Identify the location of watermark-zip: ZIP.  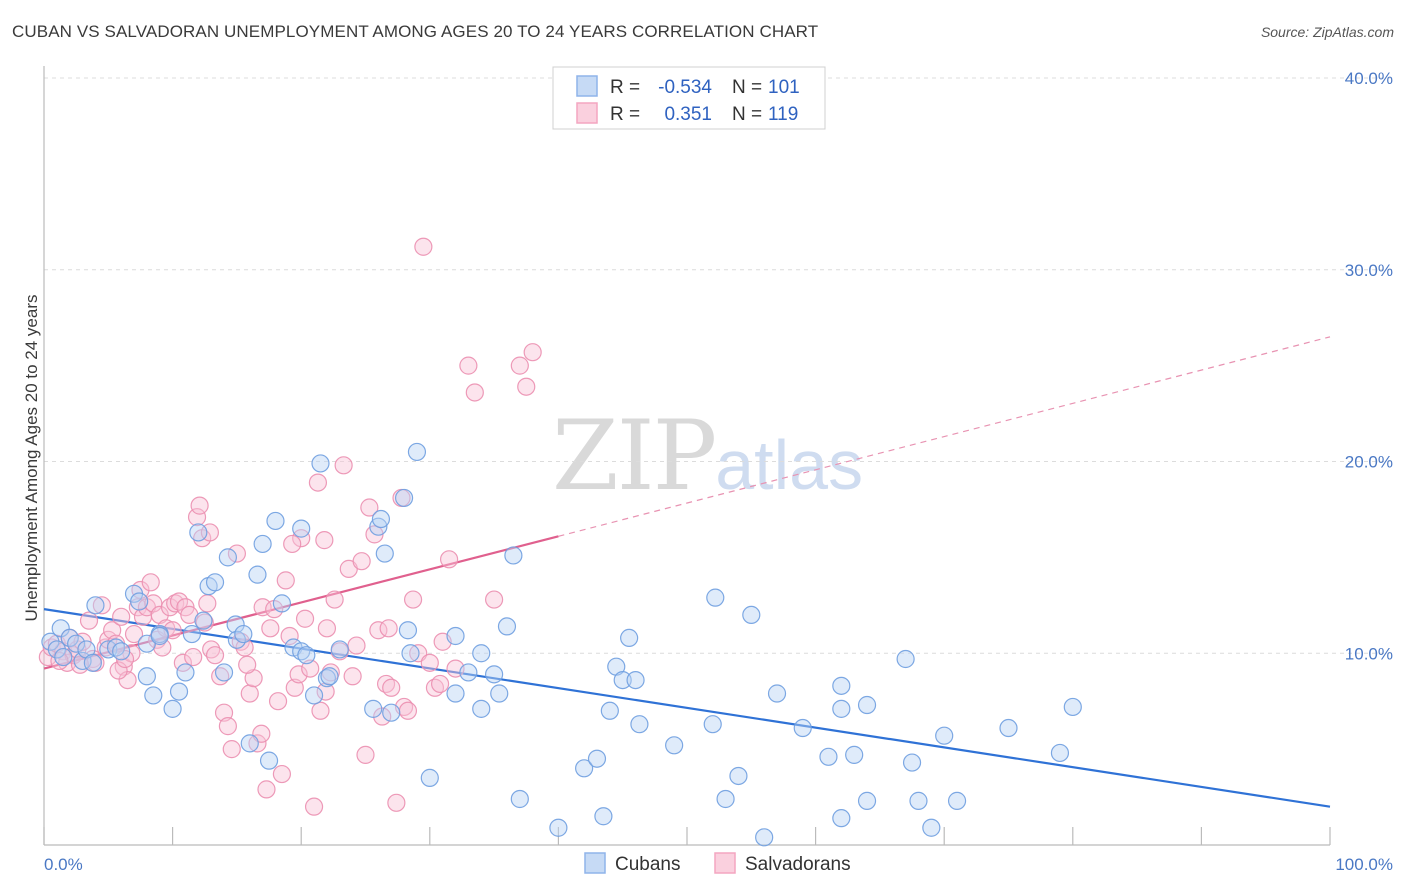
(634, 456).